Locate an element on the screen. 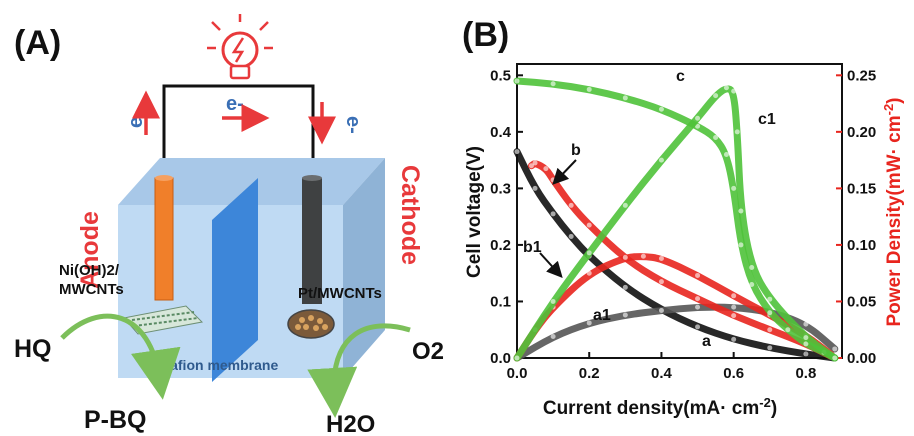  product-h2o: H2O is located at coordinates (350, 423).